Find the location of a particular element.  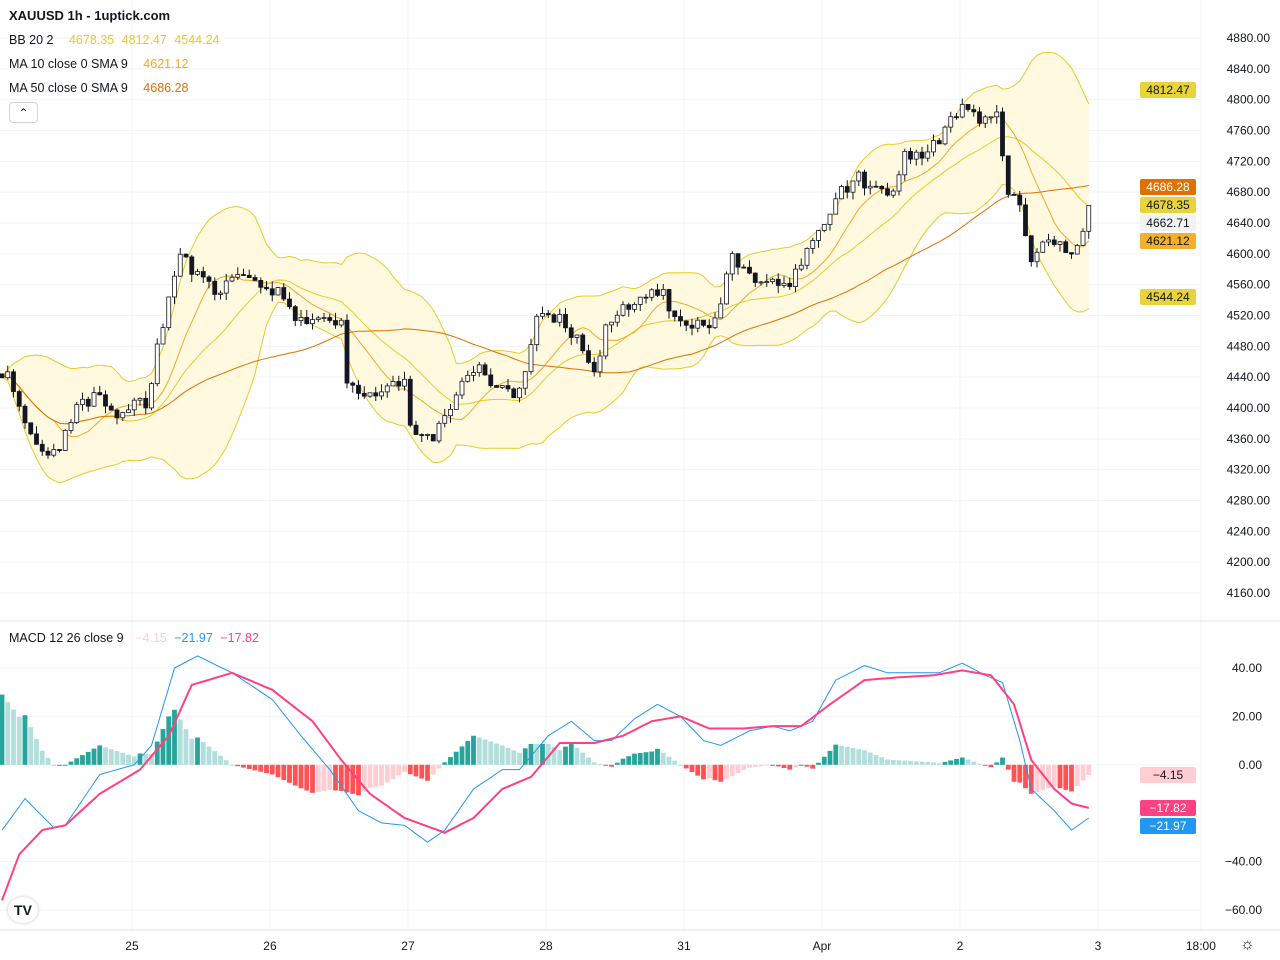

price-axis-label: 4400.00 is located at coordinates (1249, 408).